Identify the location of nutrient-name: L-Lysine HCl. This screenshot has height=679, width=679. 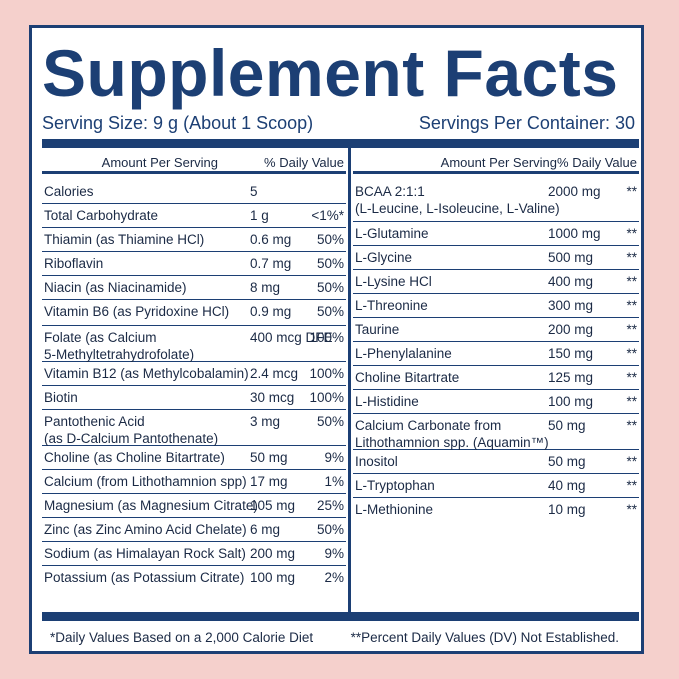
(393, 281).